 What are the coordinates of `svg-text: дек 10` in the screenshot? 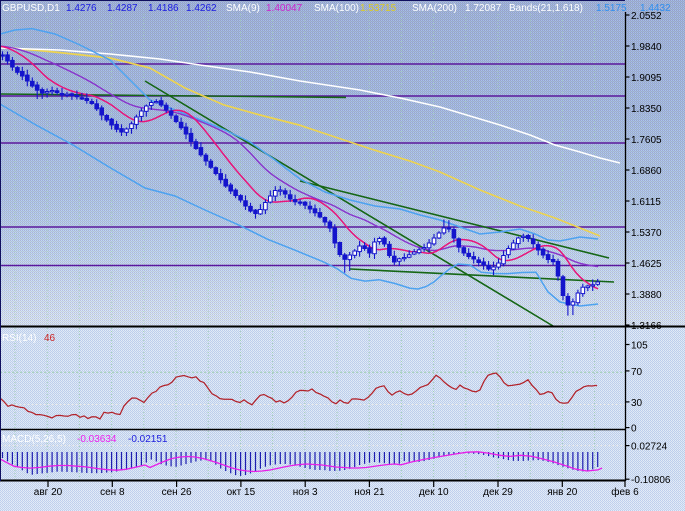 It's located at (434, 492).